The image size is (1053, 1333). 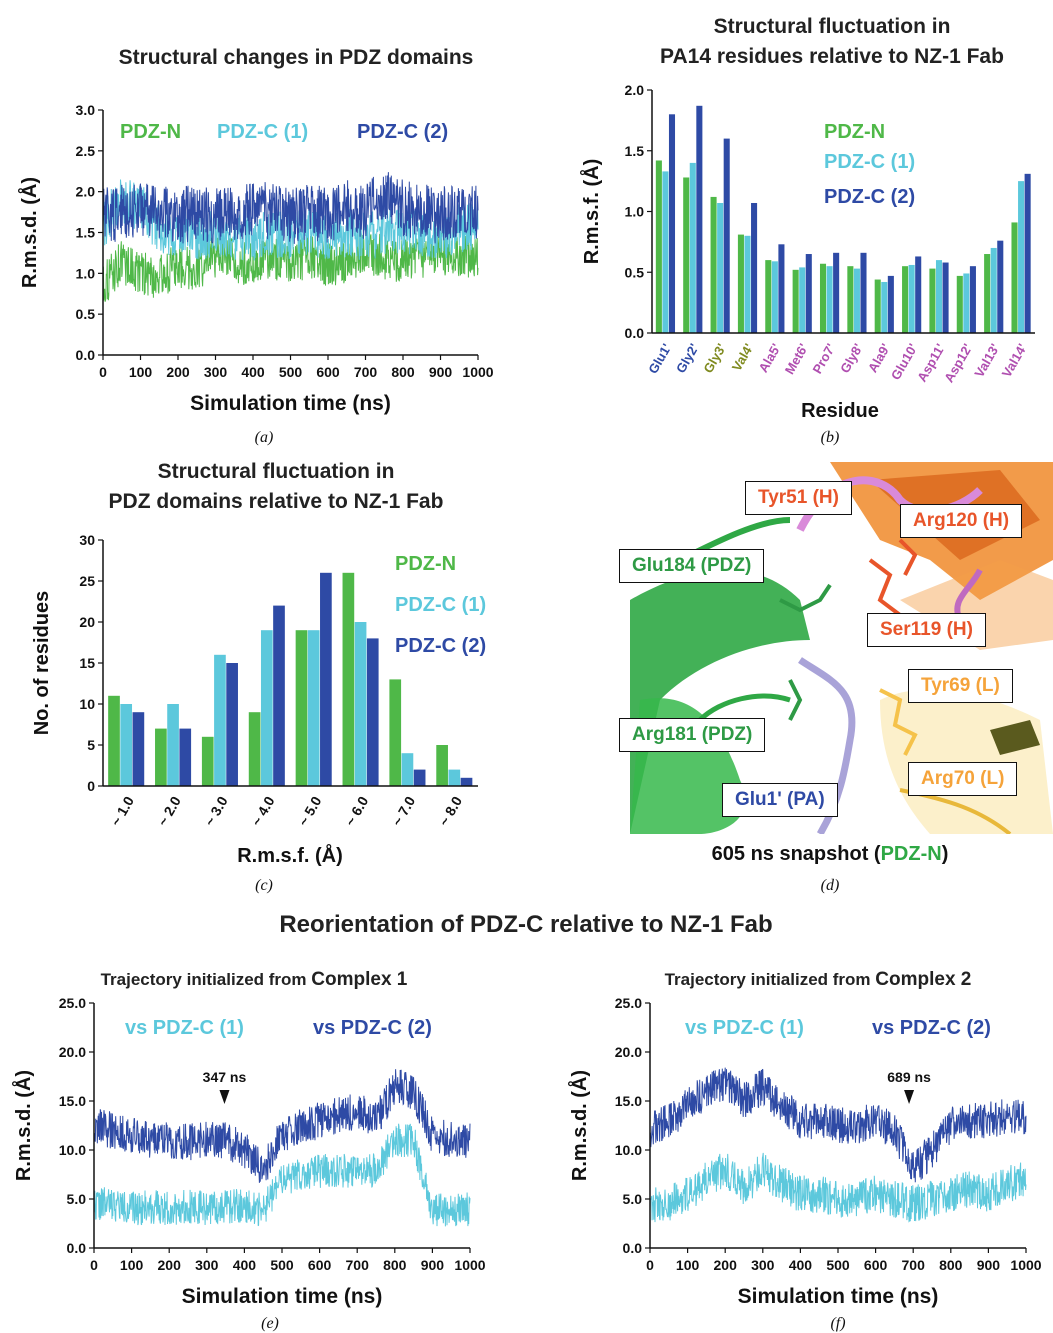 What do you see at coordinates (830, 437) in the screenshot?
I see `caption-b: (b)` at bounding box center [830, 437].